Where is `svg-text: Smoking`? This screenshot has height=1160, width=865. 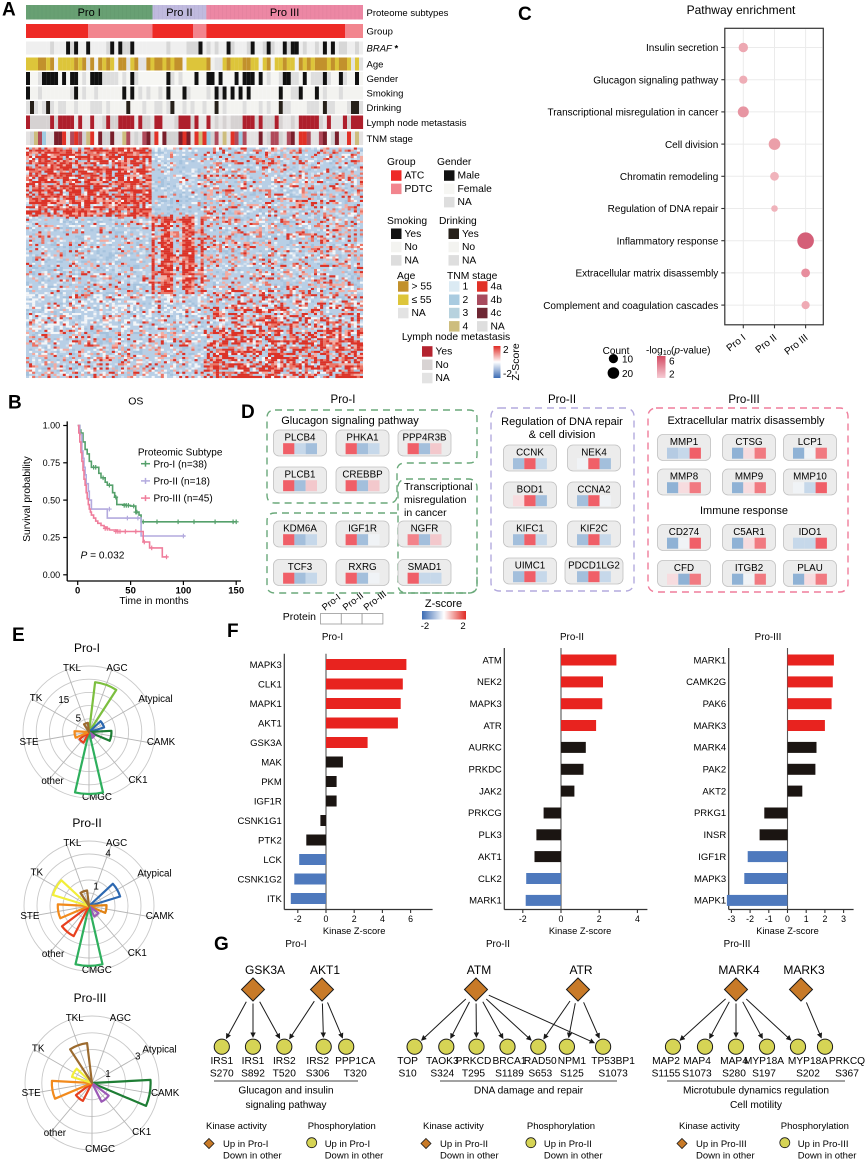 svg-text: Smoking is located at coordinates (385, 94).